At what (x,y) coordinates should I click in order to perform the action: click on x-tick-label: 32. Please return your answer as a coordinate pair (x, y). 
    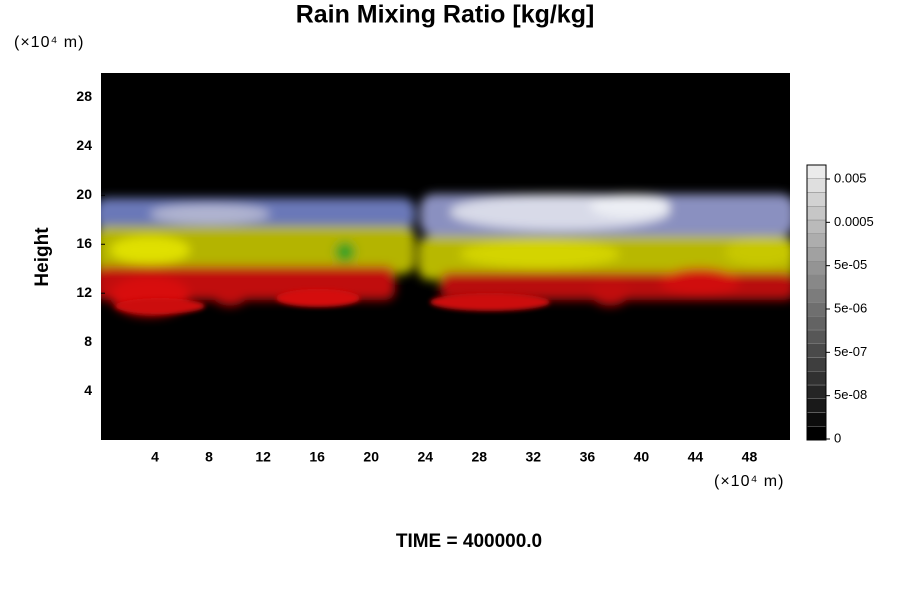
    Looking at the image, I should click on (534, 457).